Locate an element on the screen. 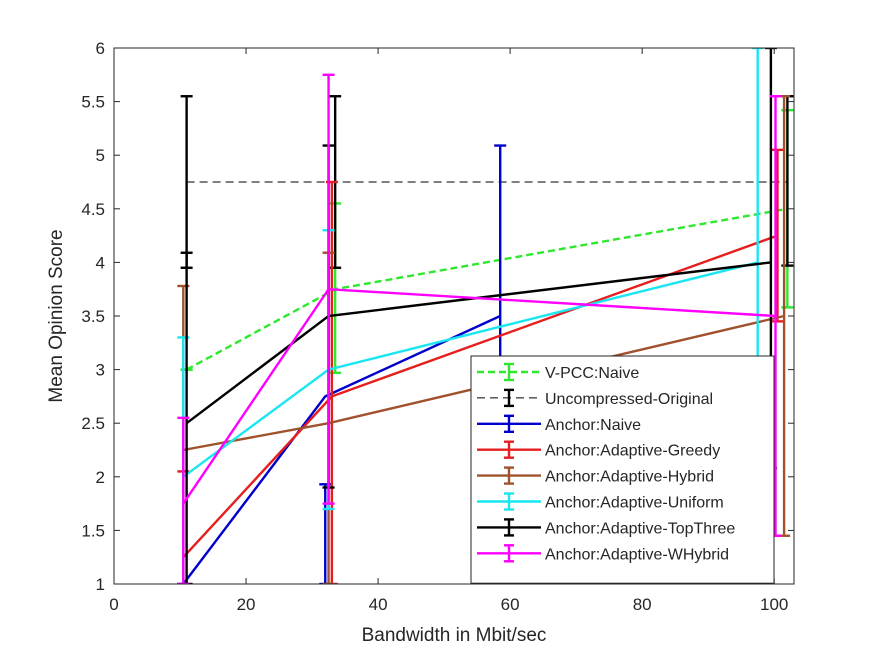 Image resolution: width=875 pixels, height=656 pixels. y-tick-label: 1 is located at coordinates (100, 584).